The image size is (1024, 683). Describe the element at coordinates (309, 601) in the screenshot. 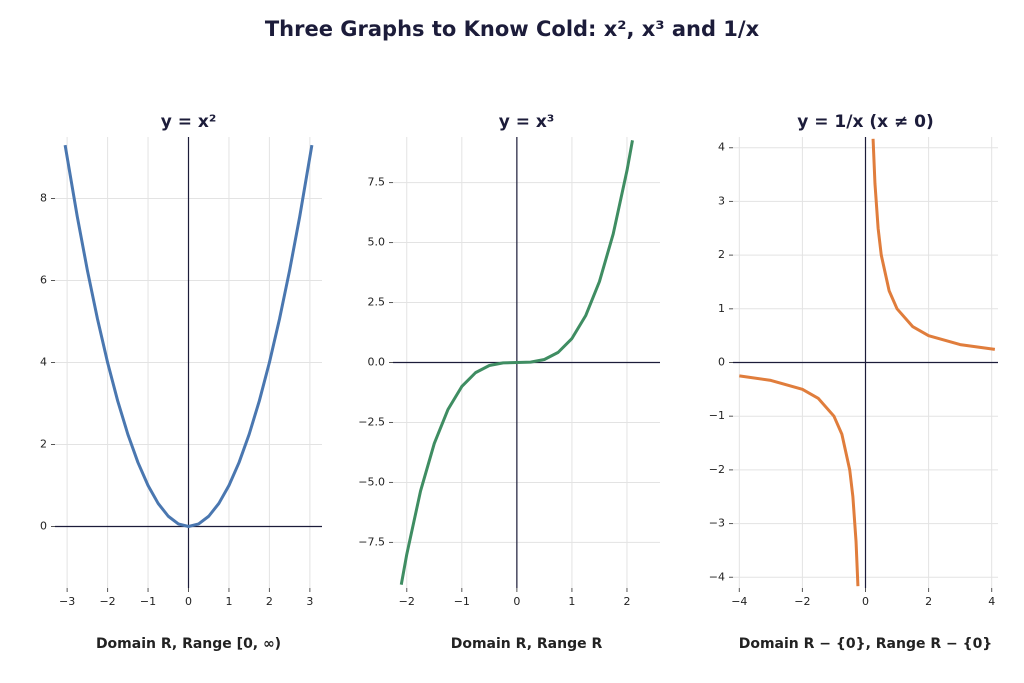

I see `x-tick-label: 3` at that location.